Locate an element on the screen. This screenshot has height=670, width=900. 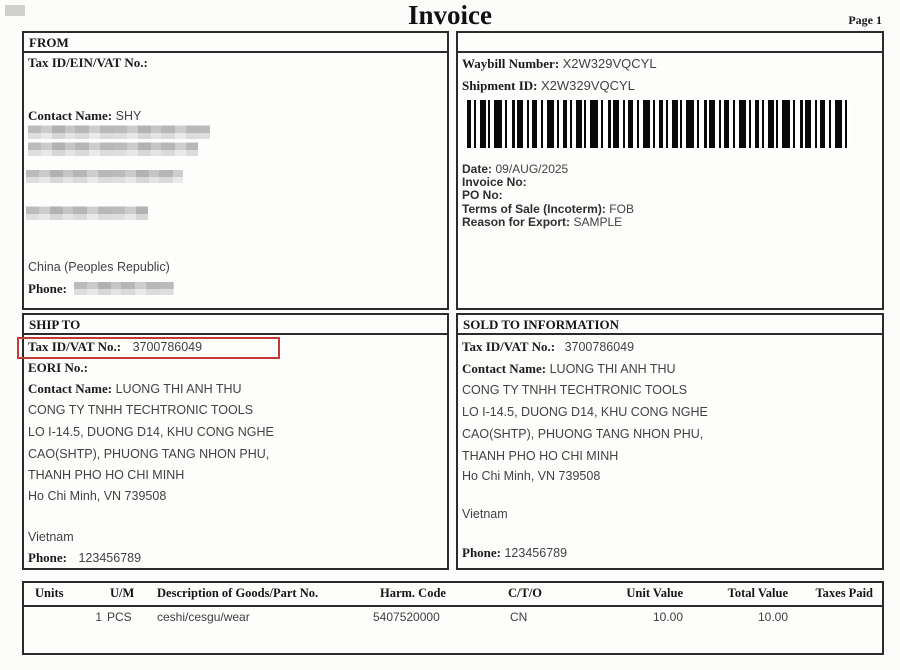
shipment-id-line: Shipment ID: X2W329VQCYL is located at coordinates (548, 86).